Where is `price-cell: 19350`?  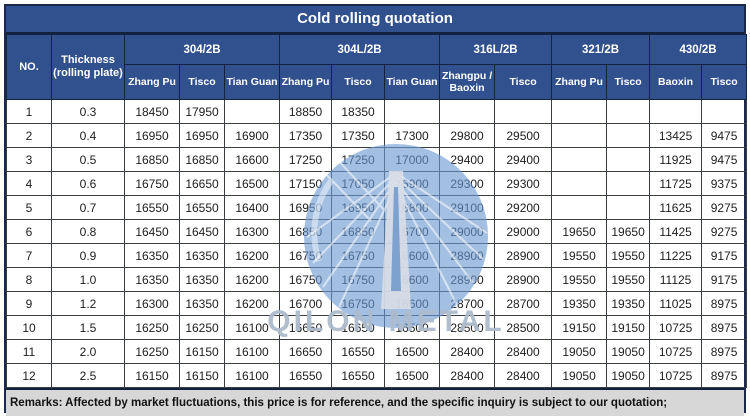 price-cell: 19350 is located at coordinates (579, 303).